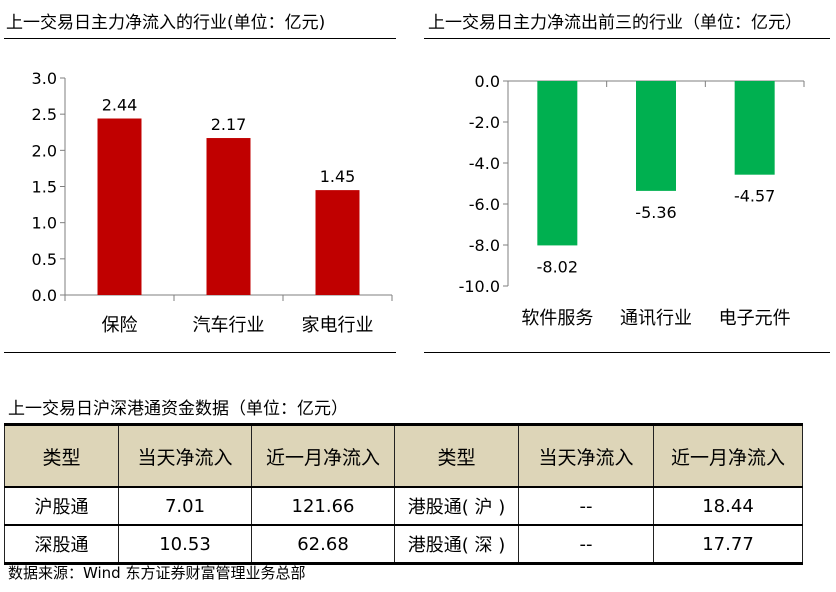  I want to click on table-cell: 沪股通, so click(61, 506).